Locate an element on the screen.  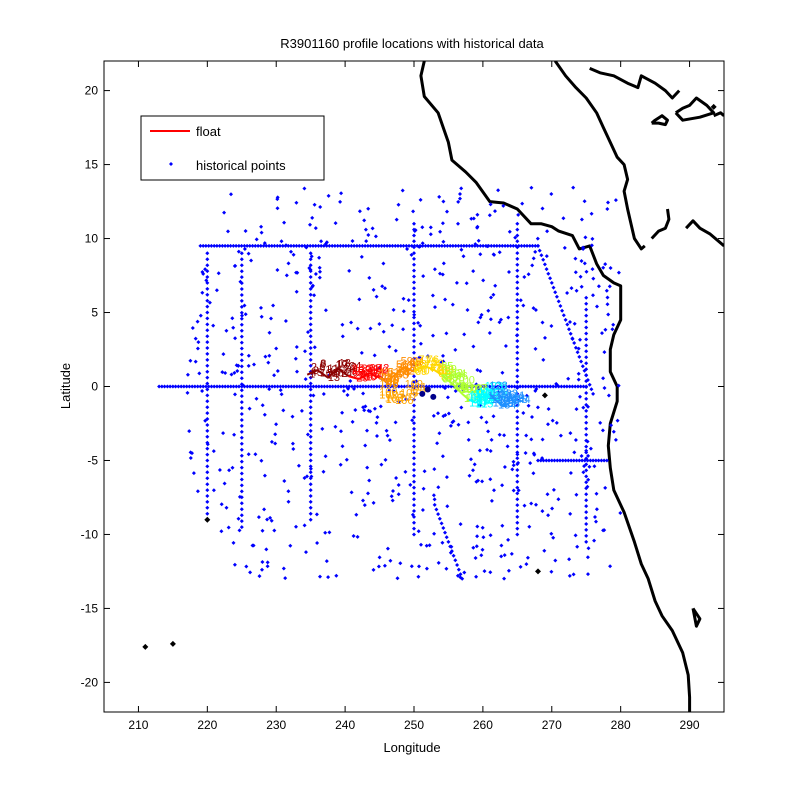
float-profile-label: 139 is located at coordinates (510, 404).